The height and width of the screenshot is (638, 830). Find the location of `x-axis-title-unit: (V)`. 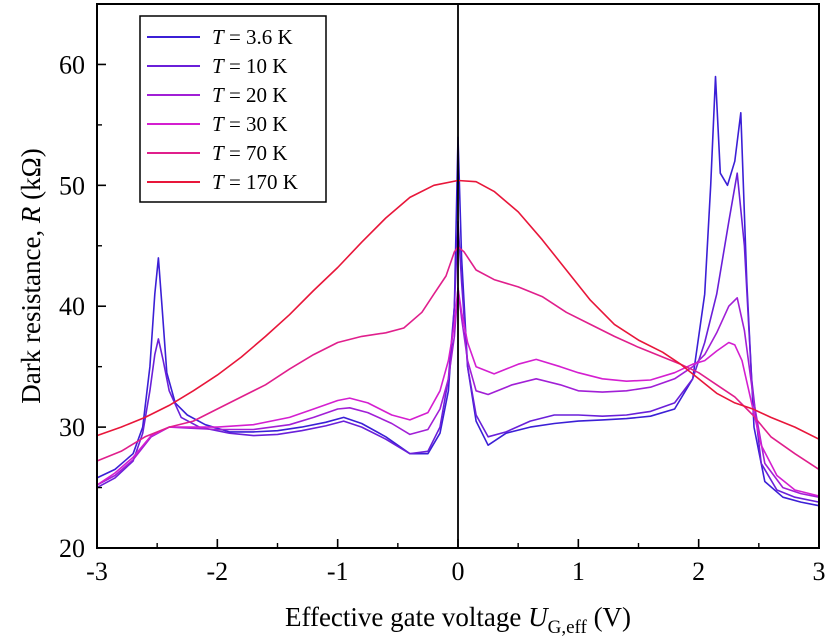

x-axis-title-unit: (V) is located at coordinates (609, 617).